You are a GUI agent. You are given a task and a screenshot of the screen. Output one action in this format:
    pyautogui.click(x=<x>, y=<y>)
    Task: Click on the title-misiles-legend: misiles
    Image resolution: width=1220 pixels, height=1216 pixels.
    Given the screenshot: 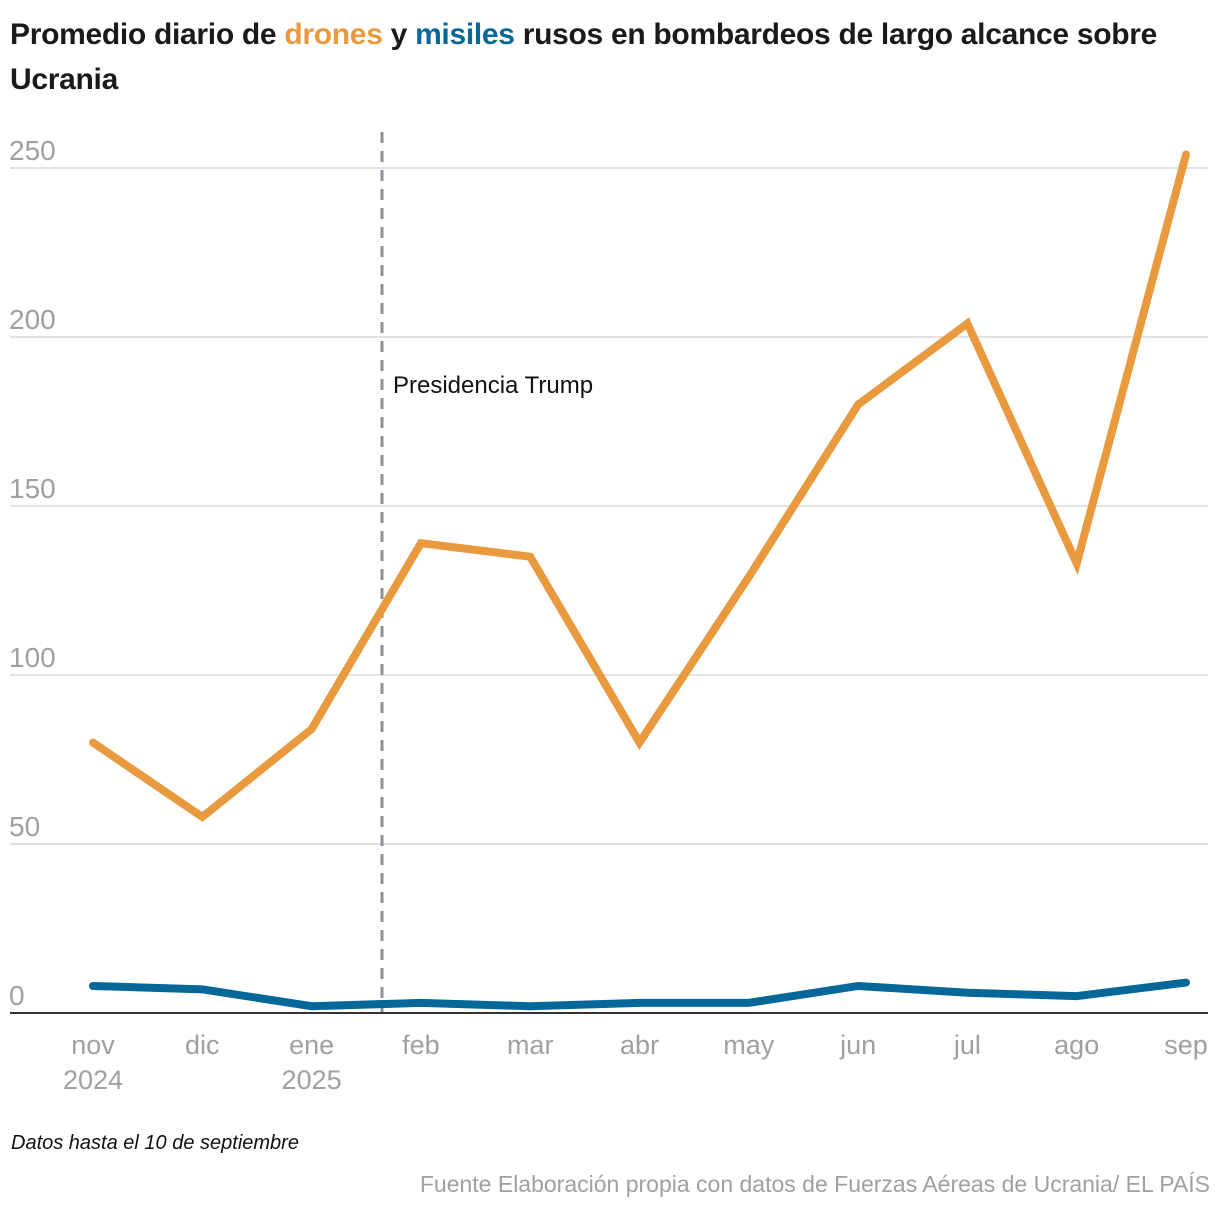 What is the action you would take?
    pyautogui.click(x=465, y=34)
    